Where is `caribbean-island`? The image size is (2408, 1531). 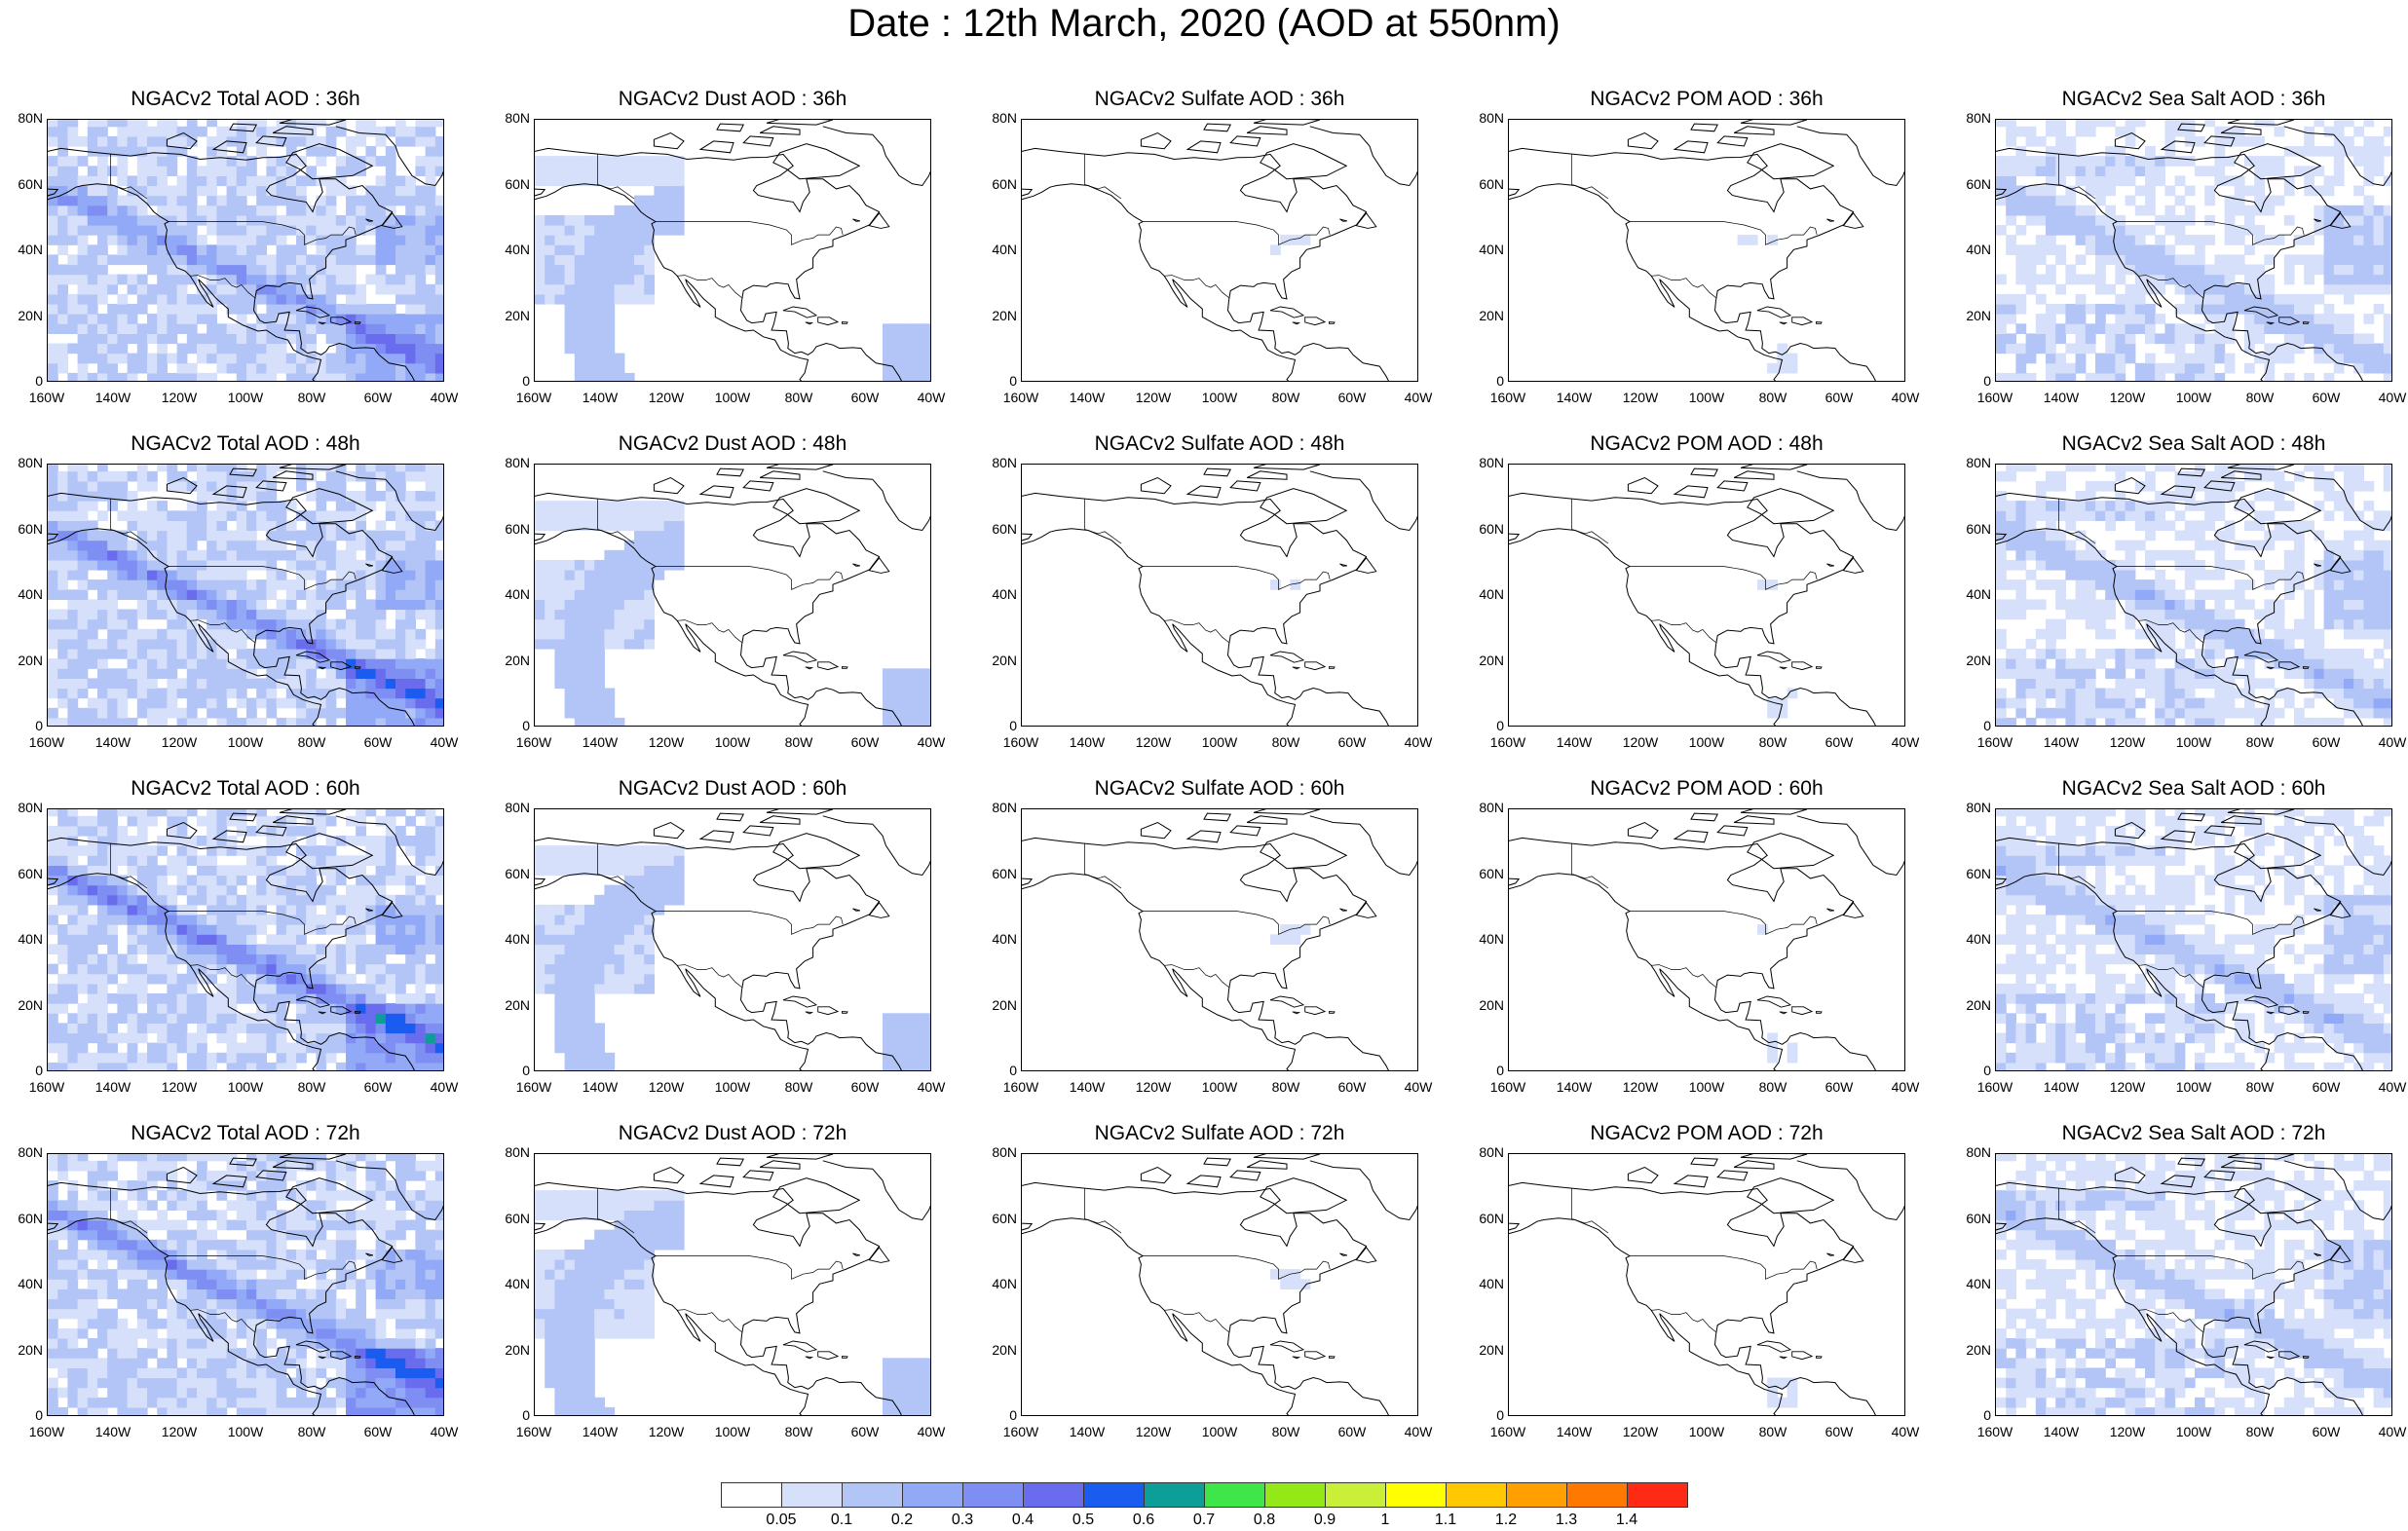
caribbean-island is located at coordinates (828, 321).